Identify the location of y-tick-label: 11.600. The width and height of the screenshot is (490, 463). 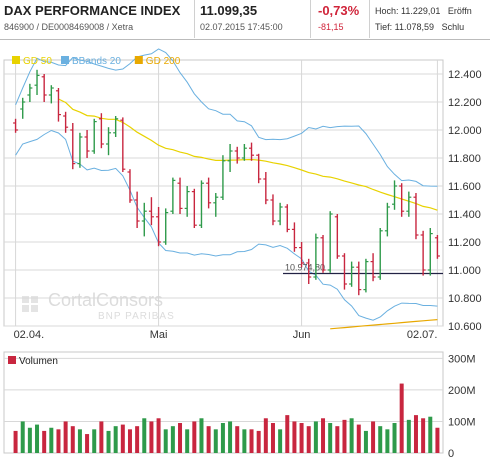
(464, 187).